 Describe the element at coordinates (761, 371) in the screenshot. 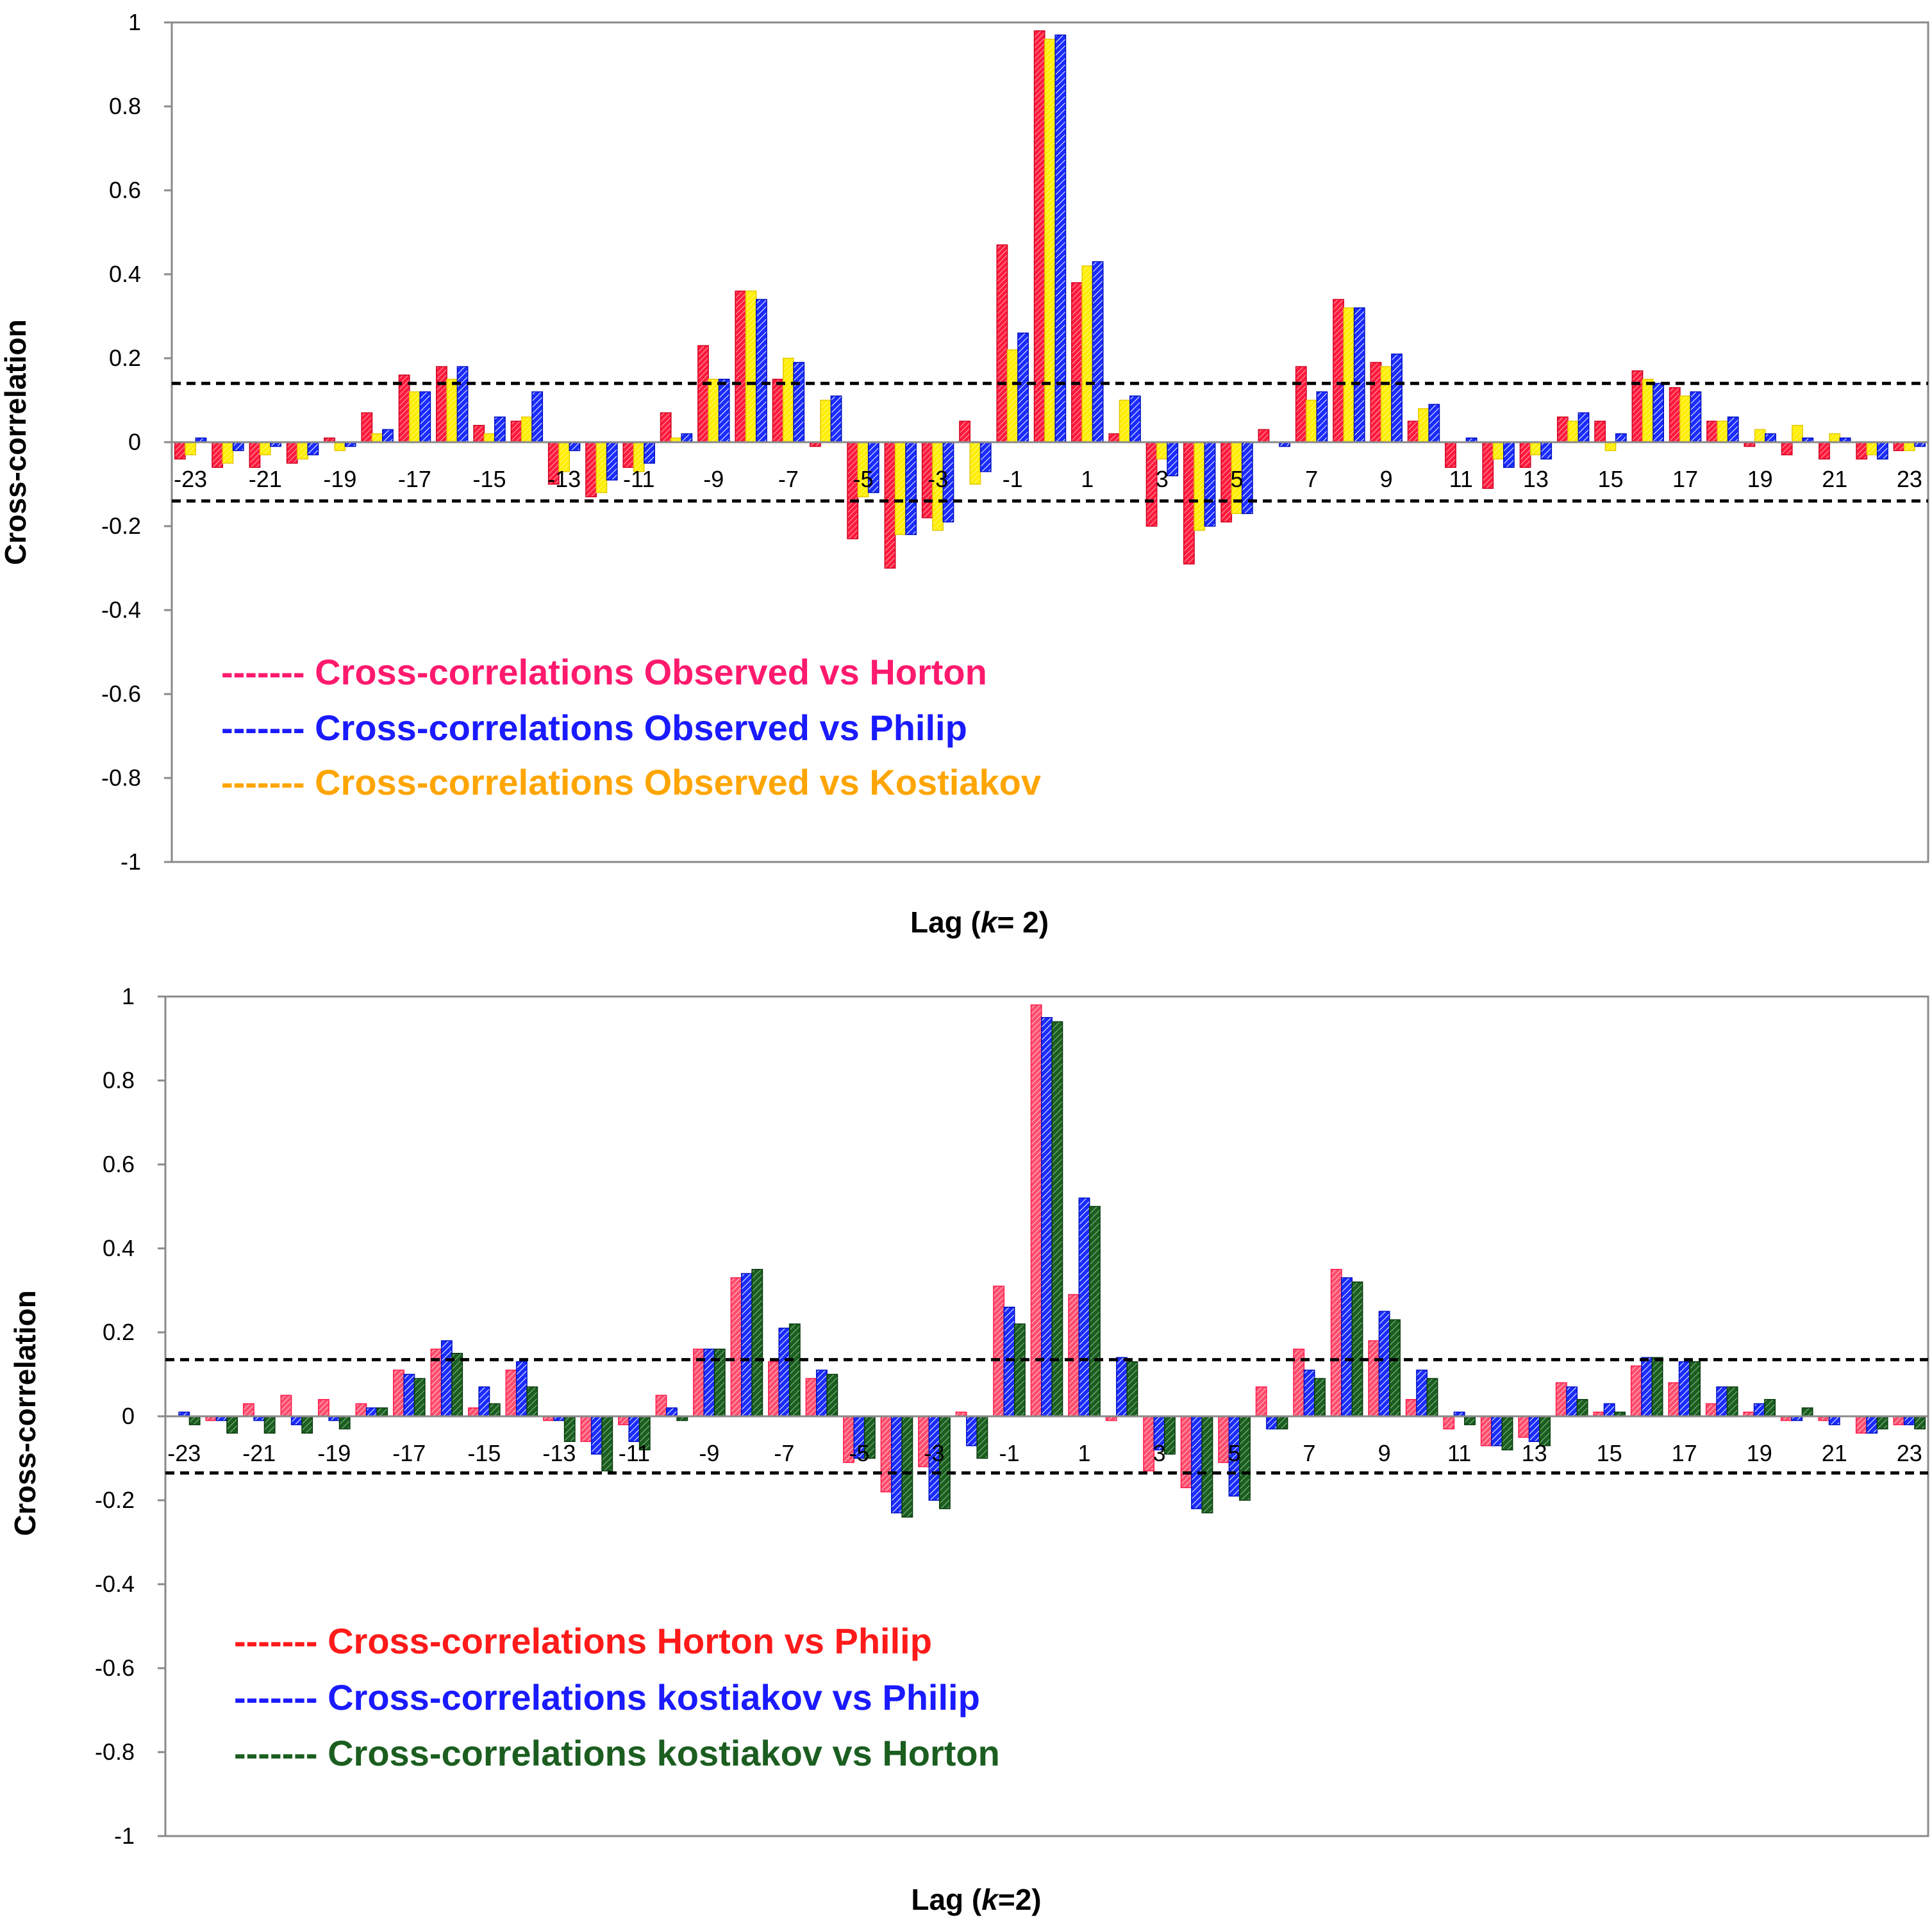

I see `bar-observed-vs-philip-lag--8` at that location.